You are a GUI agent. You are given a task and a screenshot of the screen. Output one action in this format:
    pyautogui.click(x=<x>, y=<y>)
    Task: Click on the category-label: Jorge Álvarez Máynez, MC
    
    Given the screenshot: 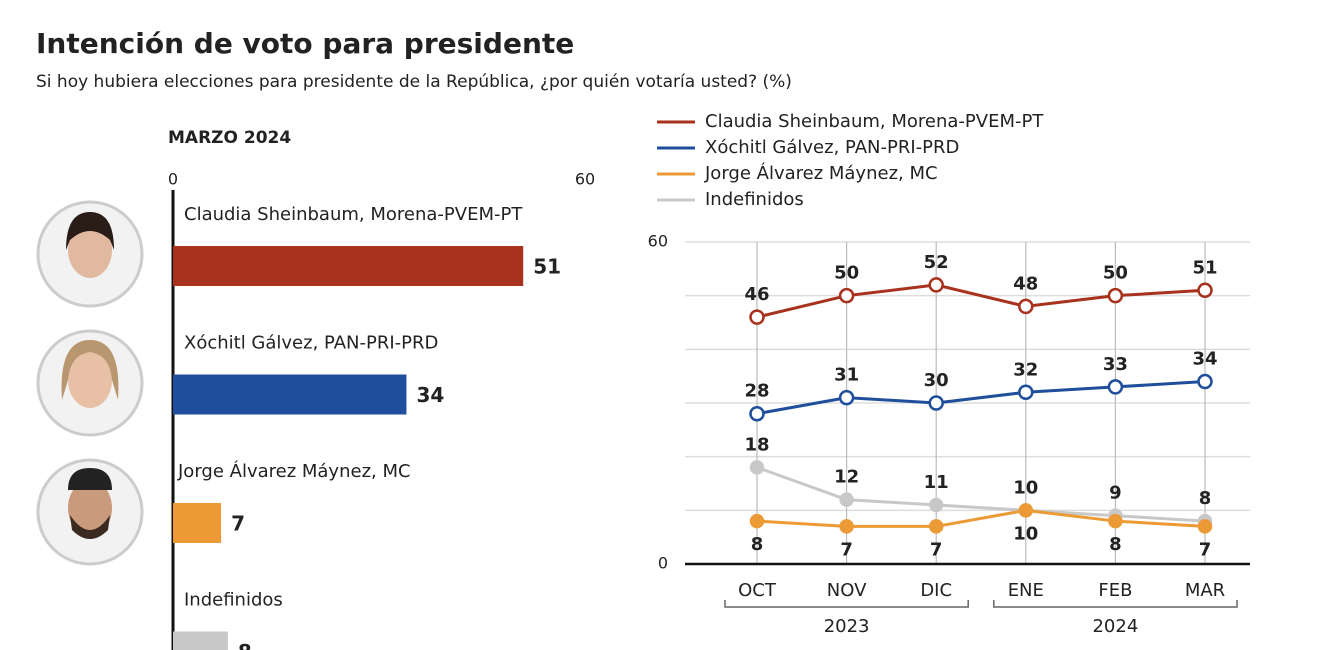 What is the action you would take?
    pyautogui.click(x=294, y=471)
    